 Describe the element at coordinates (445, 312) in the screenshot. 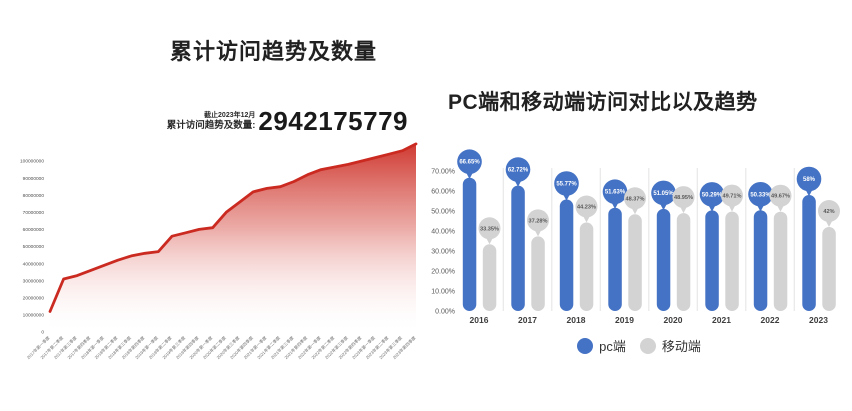

I see `percent-axis-tick: 0.00%` at that location.